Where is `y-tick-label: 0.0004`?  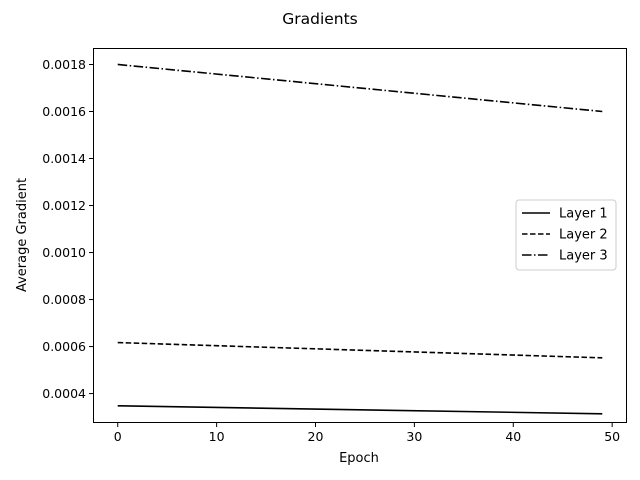
y-tick-label: 0.0004 is located at coordinates (64, 393).